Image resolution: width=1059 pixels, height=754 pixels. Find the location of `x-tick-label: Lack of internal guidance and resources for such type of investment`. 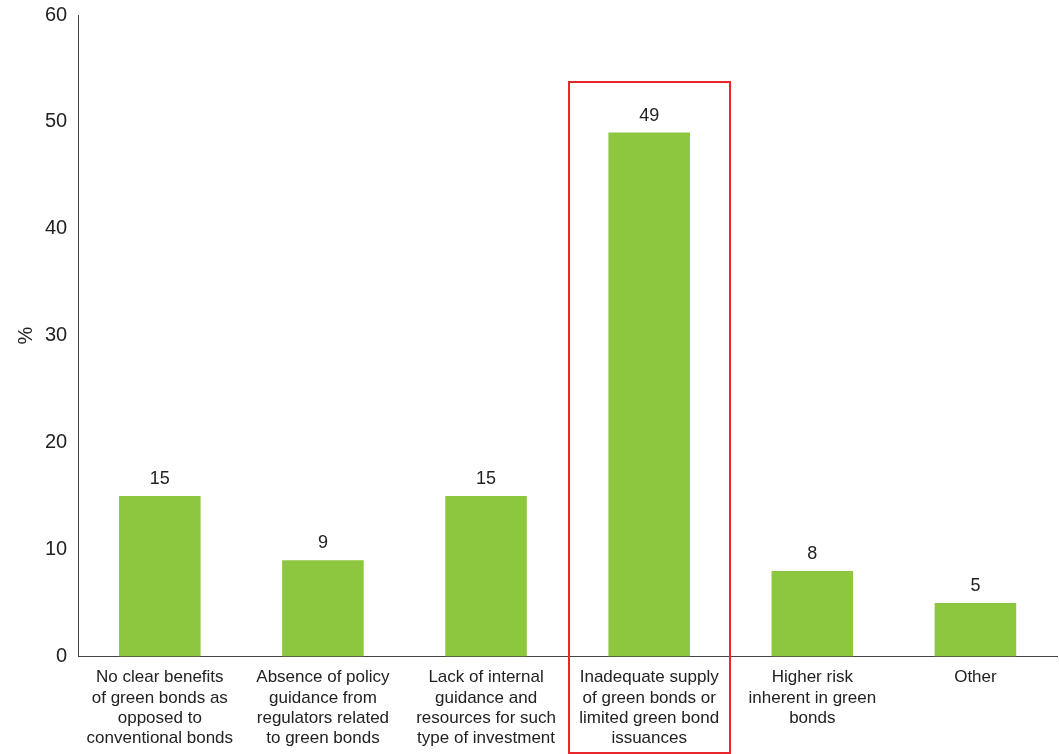

x-tick-label: Lack of internal guidance and resources for such type of investment is located at coordinates (486, 707).